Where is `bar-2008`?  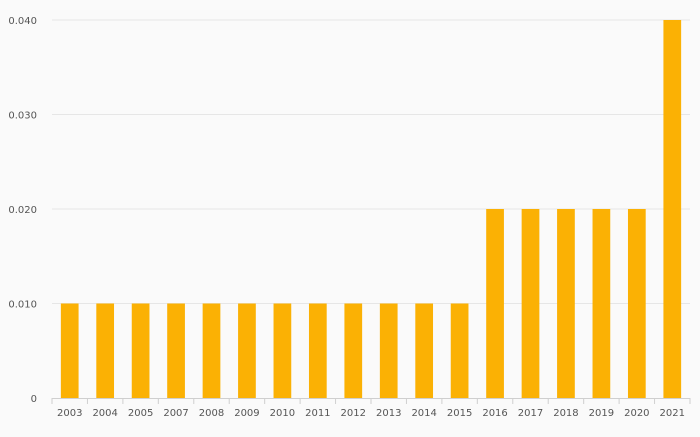
bar-2008 is located at coordinates (211, 351).